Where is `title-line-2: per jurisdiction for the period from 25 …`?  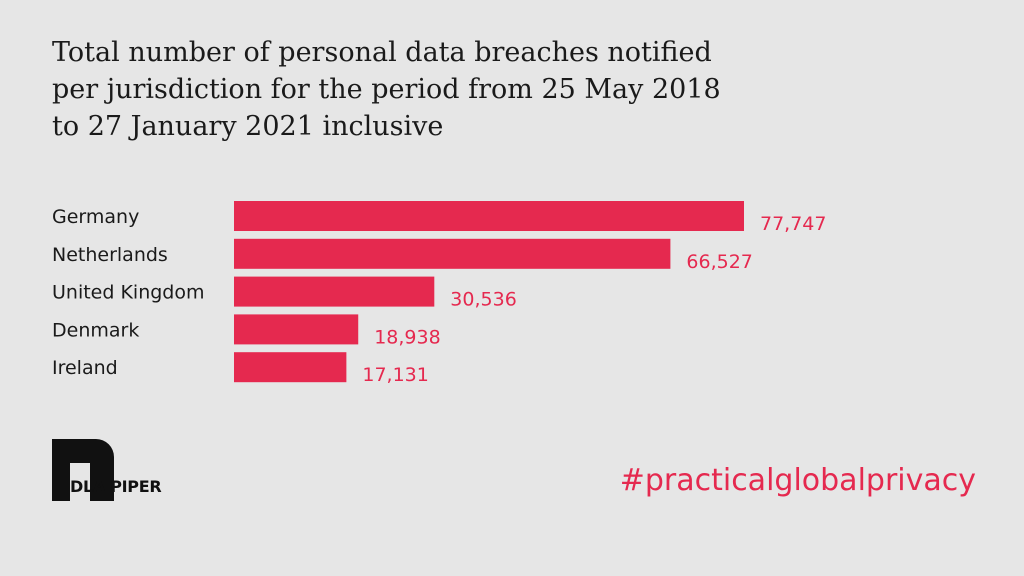
title-line-2: per jurisdiction for the period from 25 … is located at coordinates (386, 89).